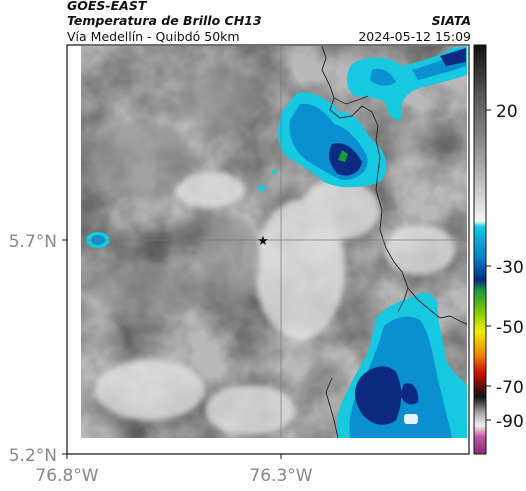 The image size is (526, 491). I want to click on colorbar-label-m90: -90, so click(510, 422).